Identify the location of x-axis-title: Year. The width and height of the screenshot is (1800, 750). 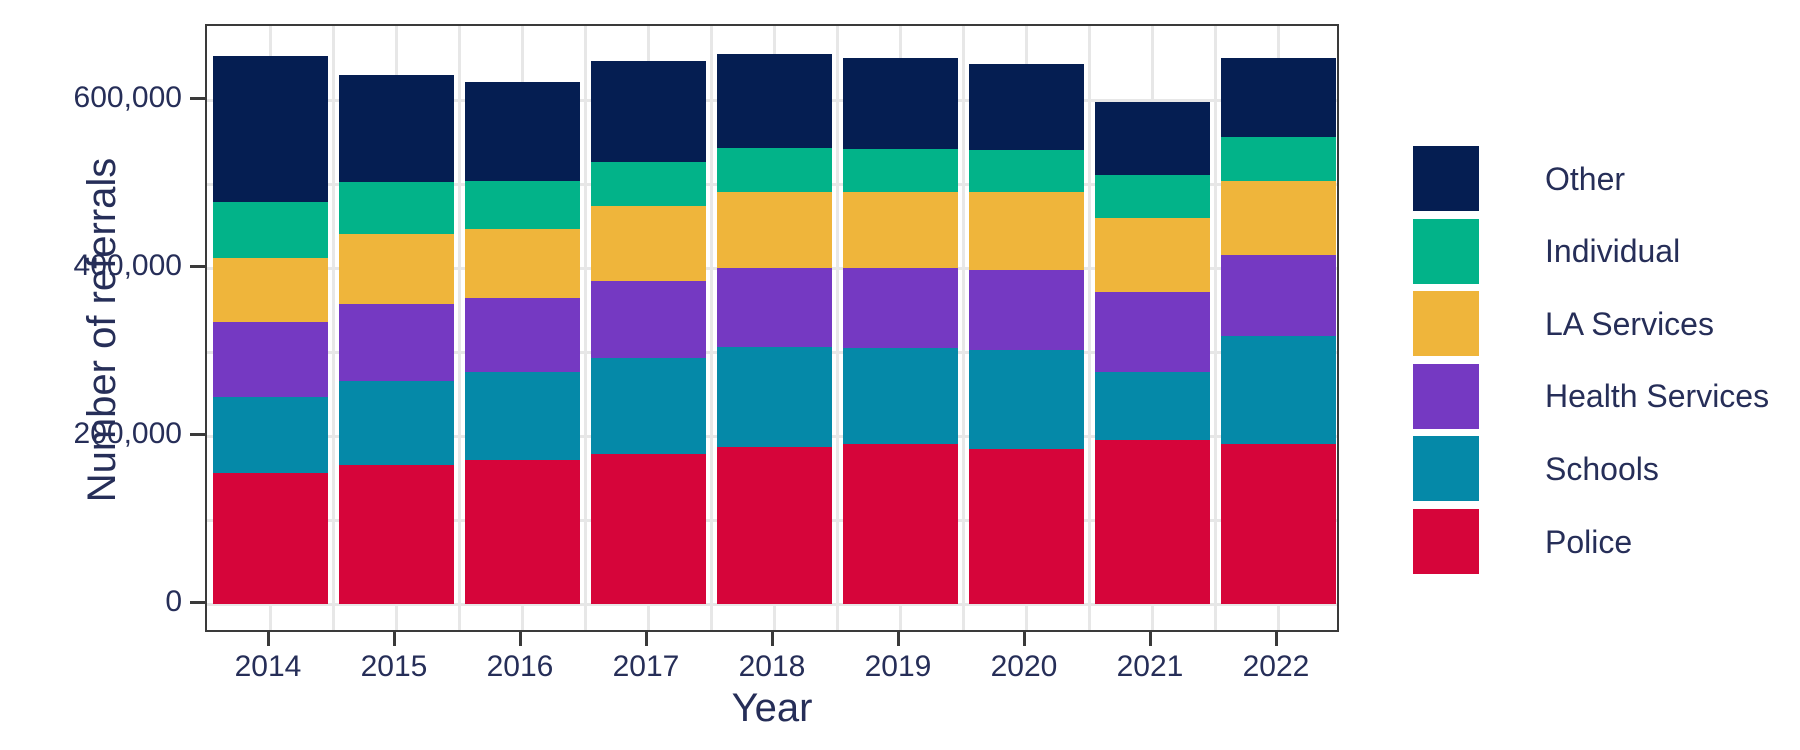
(772, 708).